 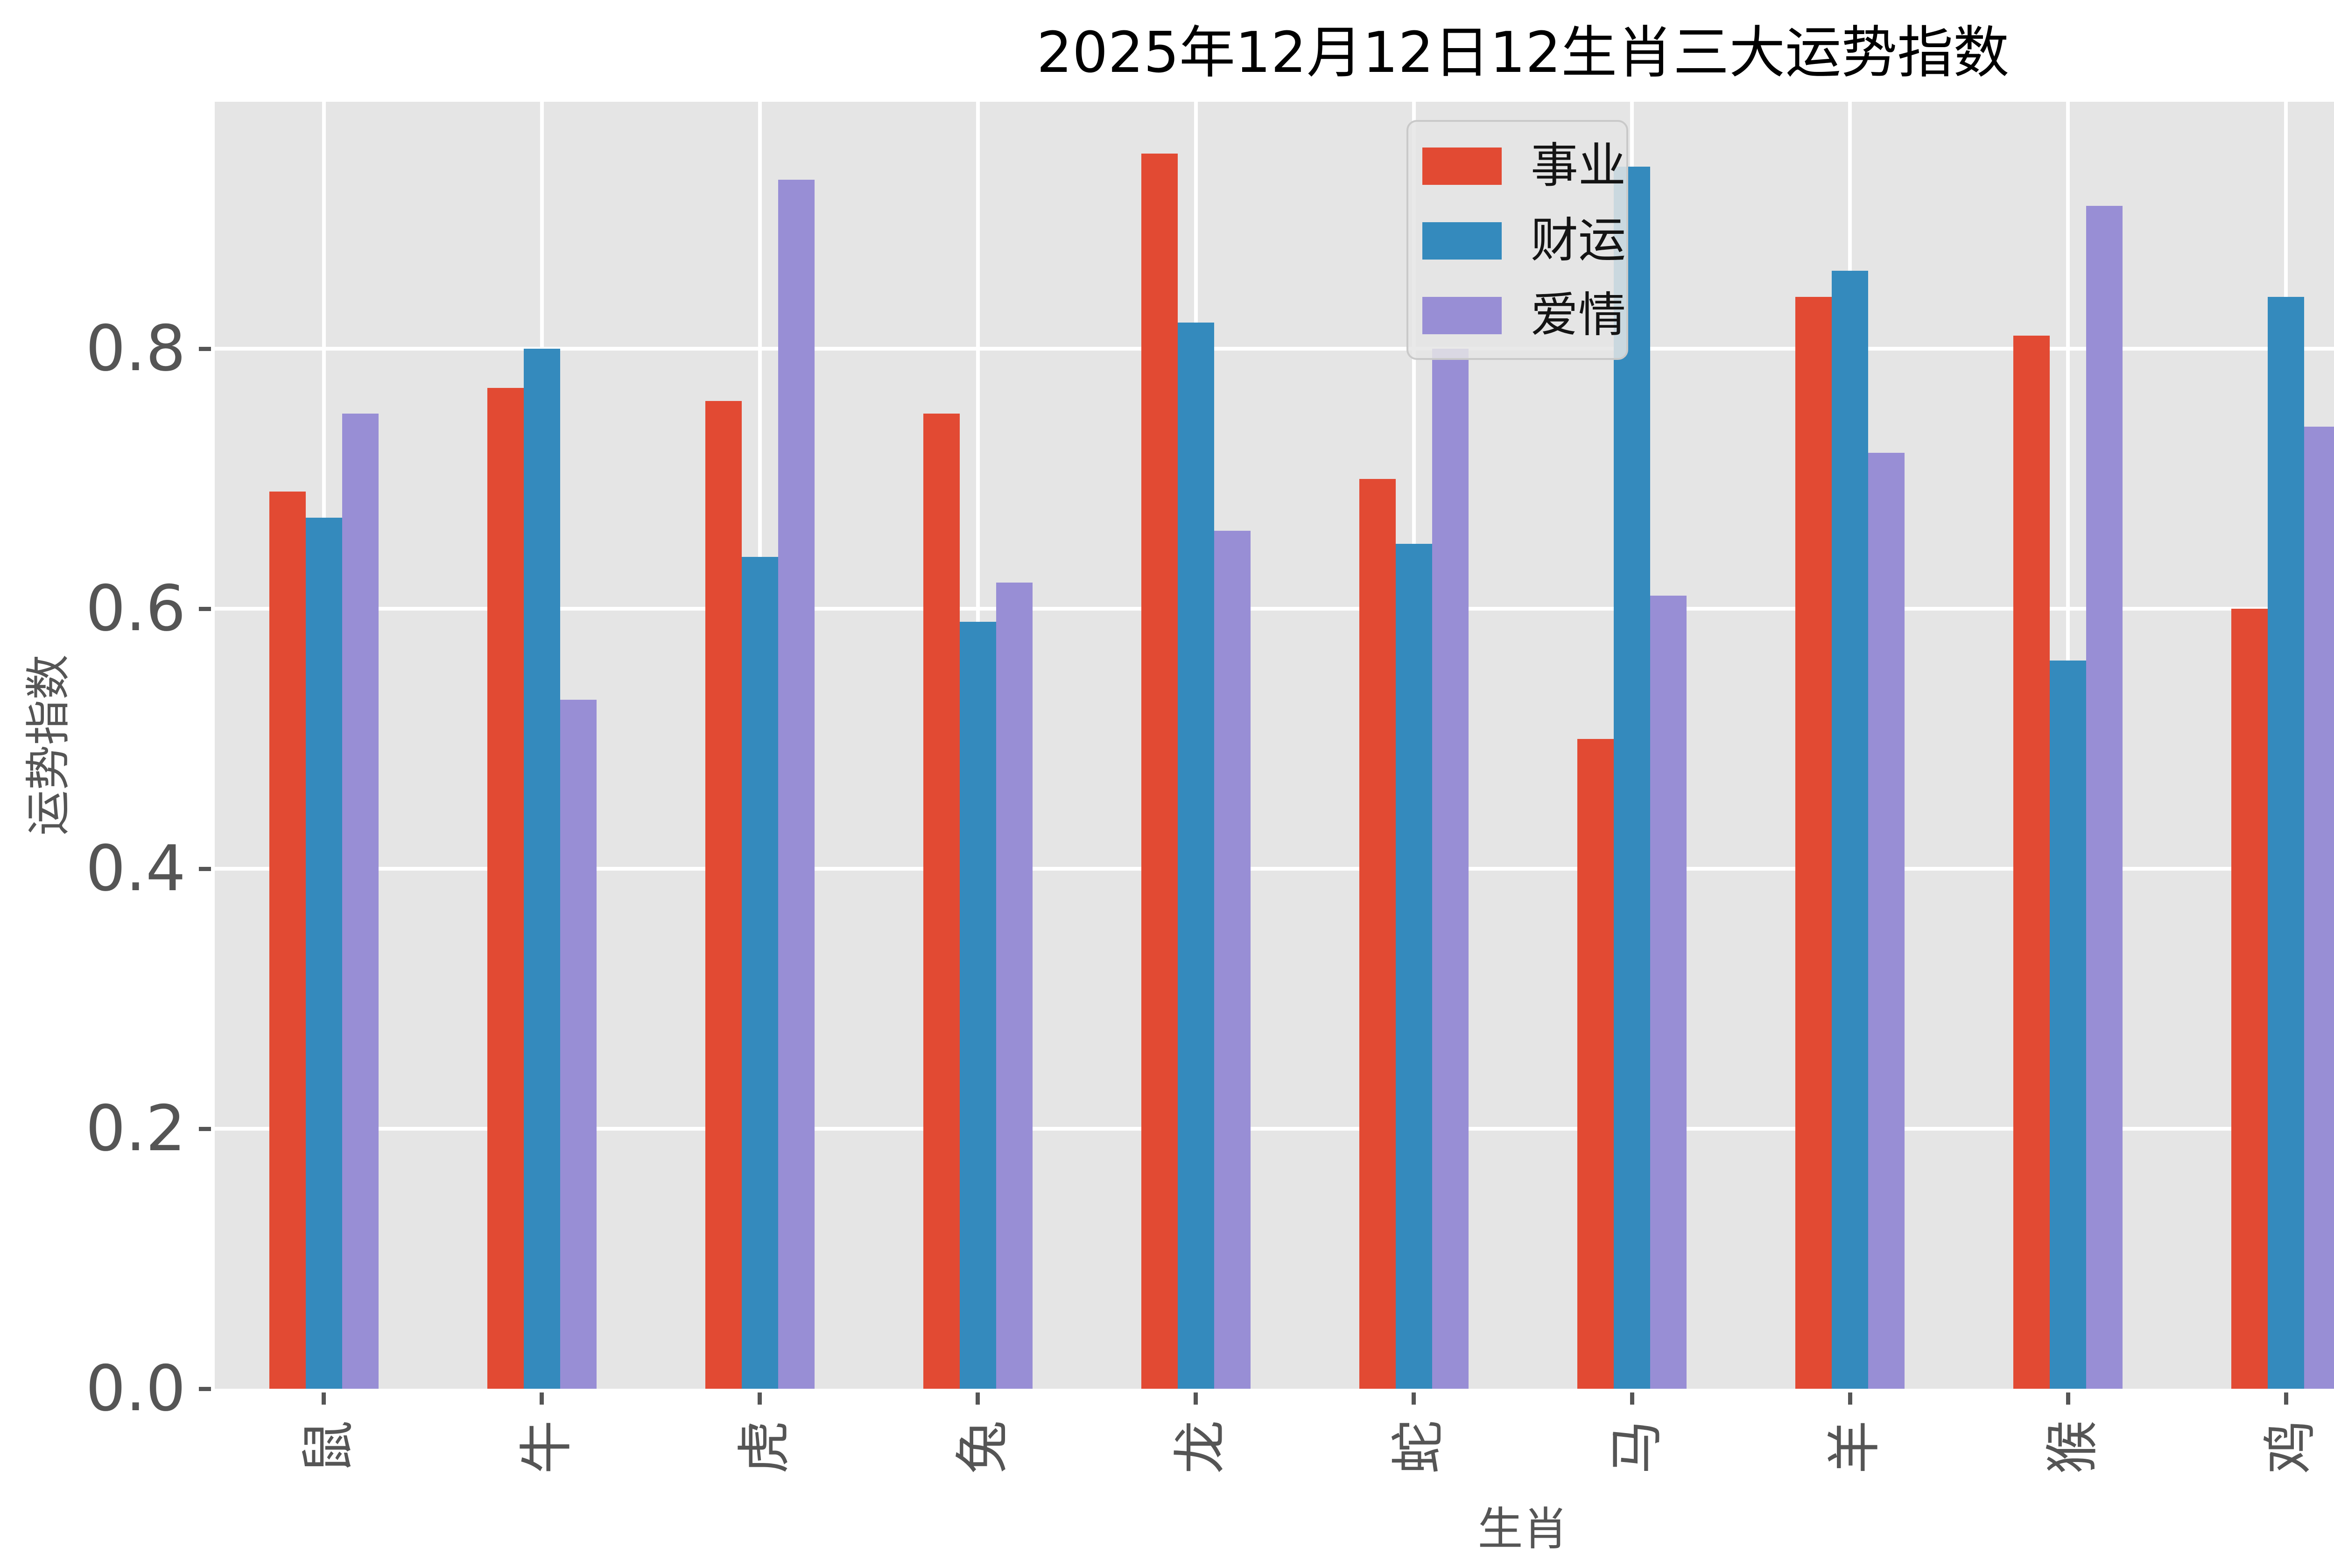 What do you see at coordinates (135, 1389) in the screenshot?
I see `y-tick-label: 0.0` at bounding box center [135, 1389].